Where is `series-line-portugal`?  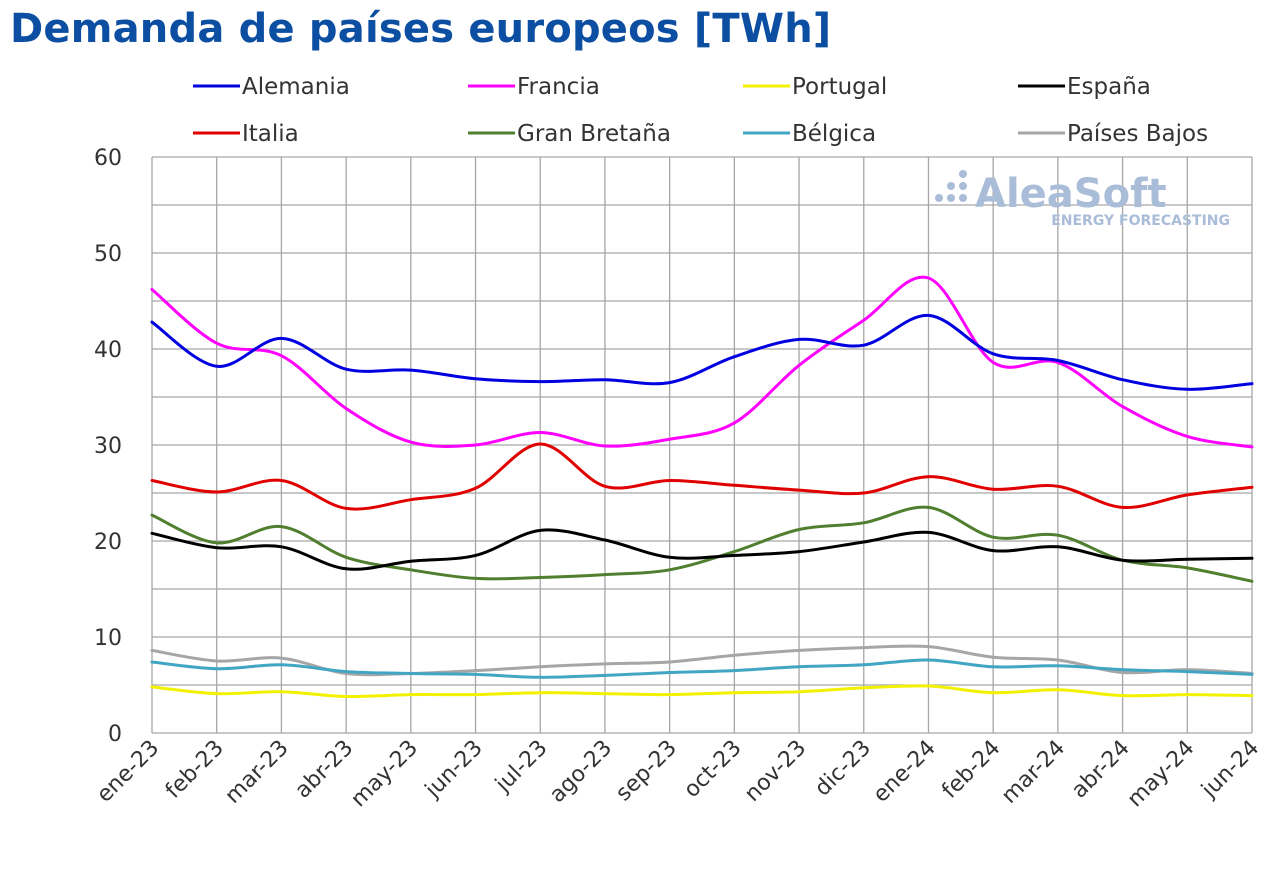 series-line-portugal is located at coordinates (702, 691).